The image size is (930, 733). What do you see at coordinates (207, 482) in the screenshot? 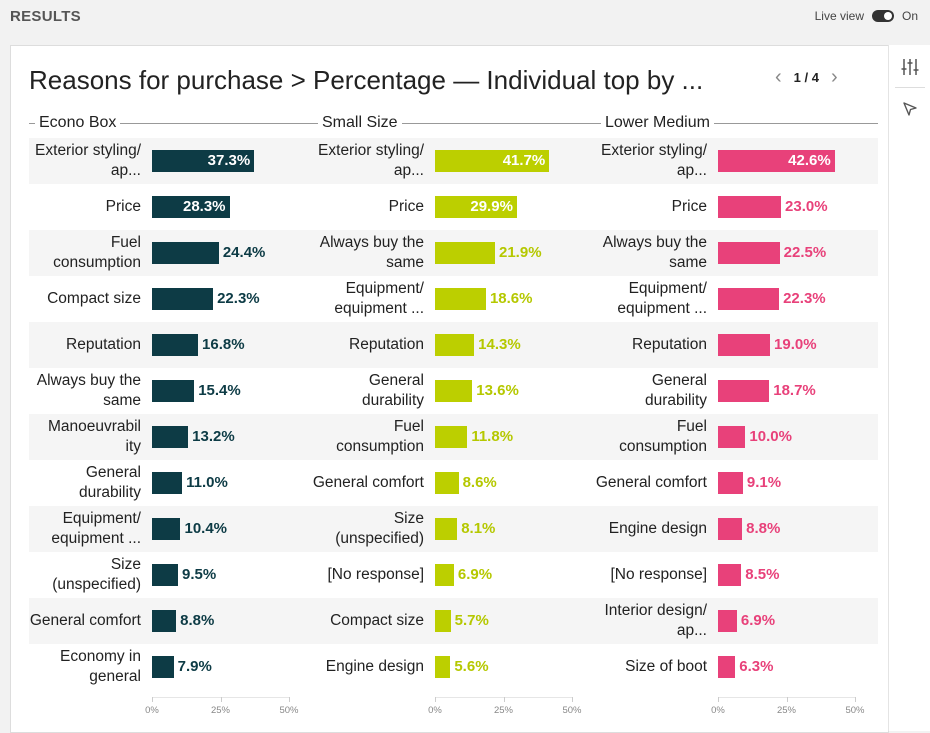
I see `value-label: 11.0%` at bounding box center [207, 482].